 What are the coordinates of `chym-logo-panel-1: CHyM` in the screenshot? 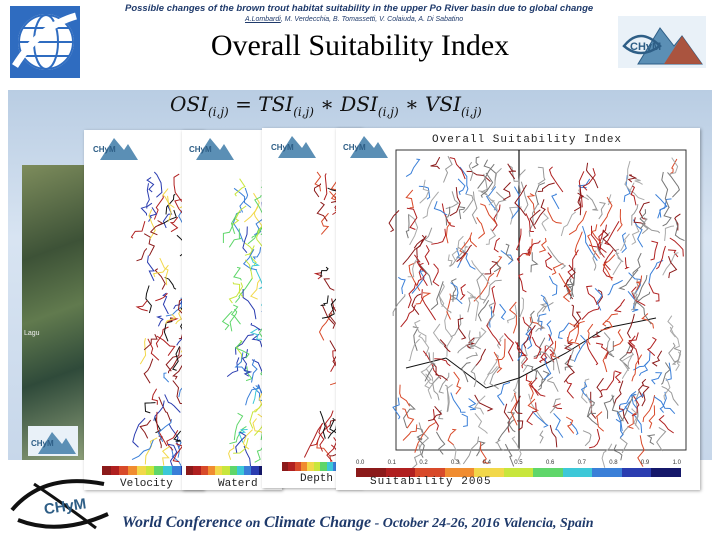 It's located at (115, 147).